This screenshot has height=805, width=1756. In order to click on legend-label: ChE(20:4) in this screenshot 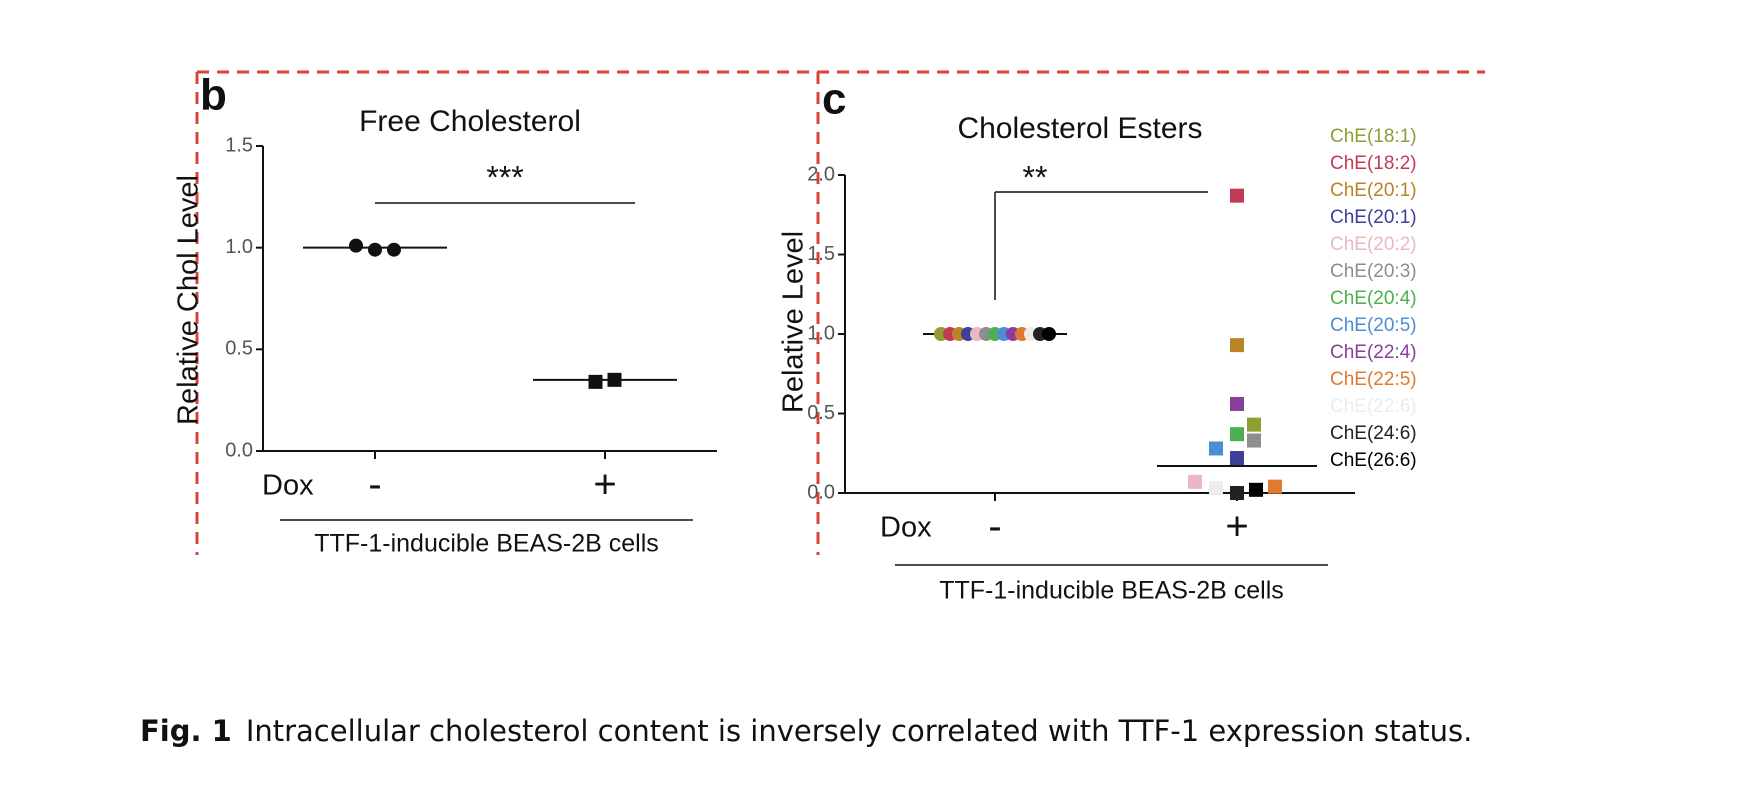, I will do `click(1373, 298)`.